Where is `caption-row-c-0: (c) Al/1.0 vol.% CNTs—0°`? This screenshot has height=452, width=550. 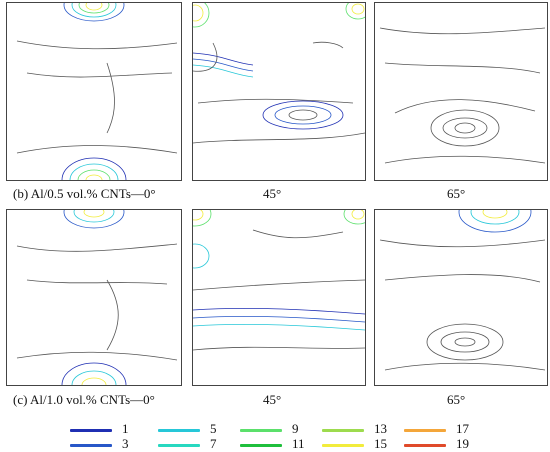
caption-row-c-0: (c) Al/1.0 vol.% CNTs—0° is located at coordinates (84, 399).